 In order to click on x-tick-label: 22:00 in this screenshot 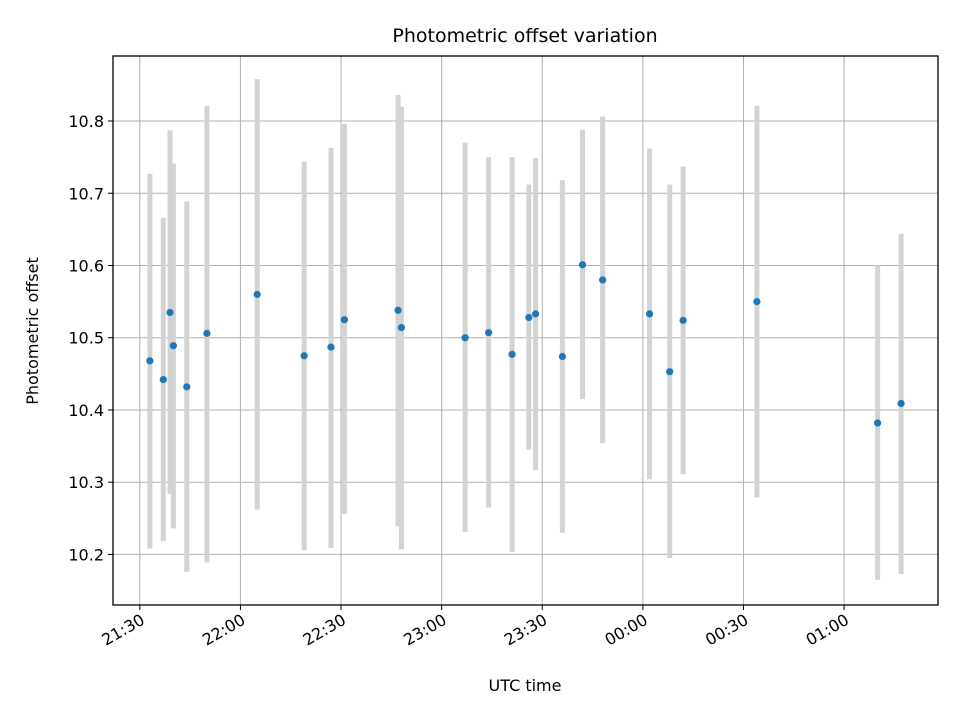, I will do `click(223, 630)`.